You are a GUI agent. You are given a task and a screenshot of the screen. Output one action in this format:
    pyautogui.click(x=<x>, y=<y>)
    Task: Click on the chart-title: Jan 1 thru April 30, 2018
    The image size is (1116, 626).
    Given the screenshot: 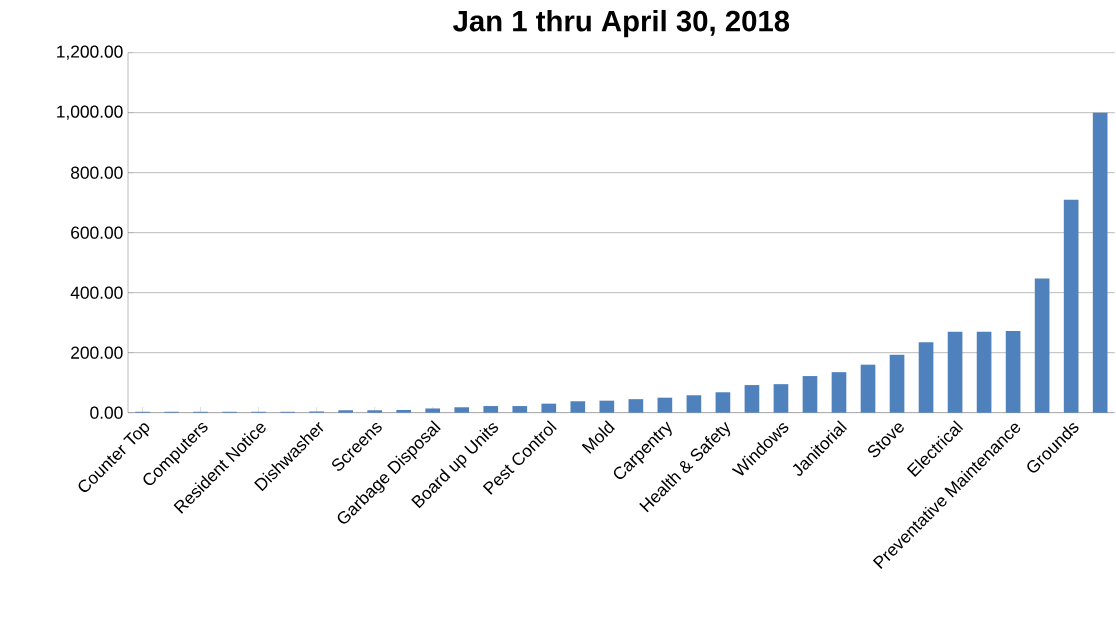 What is the action you would take?
    pyautogui.click(x=621, y=23)
    